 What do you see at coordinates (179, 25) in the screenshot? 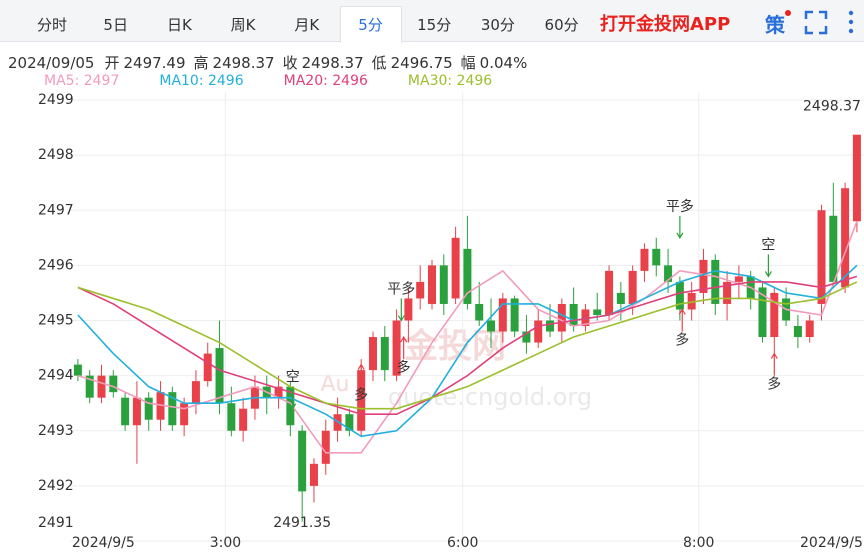
I see `tab: 日K` at bounding box center [179, 25].